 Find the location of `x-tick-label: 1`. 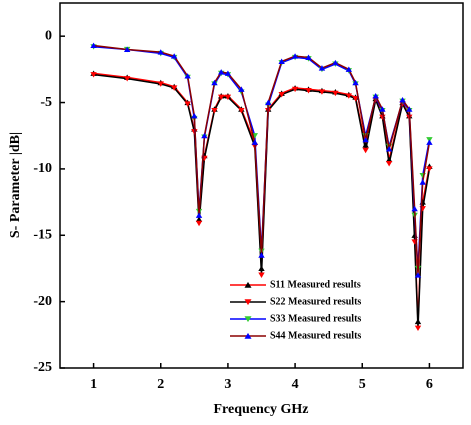

x-tick-label: 1 is located at coordinates (93, 384).